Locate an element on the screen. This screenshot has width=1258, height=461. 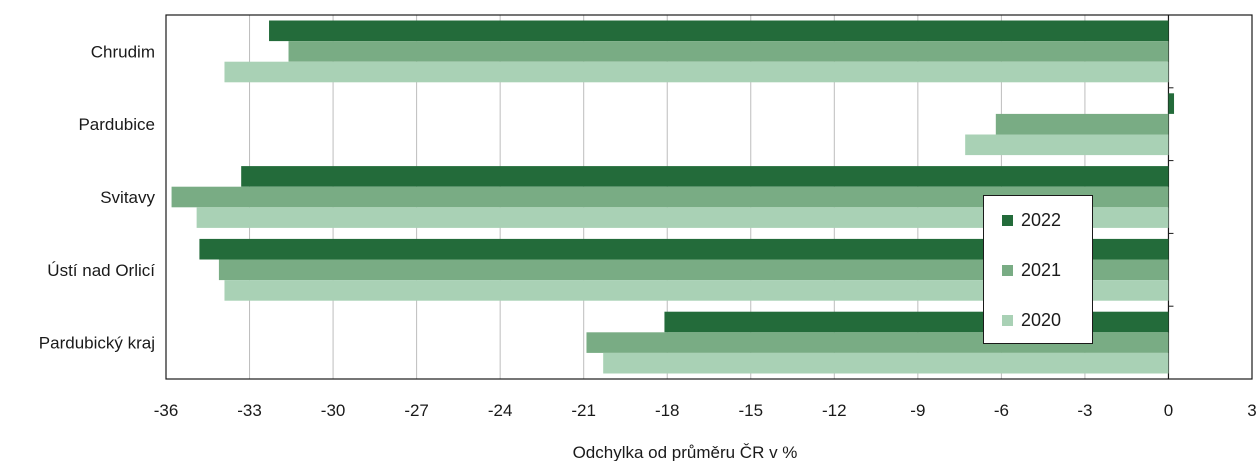
x-tick-label: -24 is located at coordinates (500, 410).